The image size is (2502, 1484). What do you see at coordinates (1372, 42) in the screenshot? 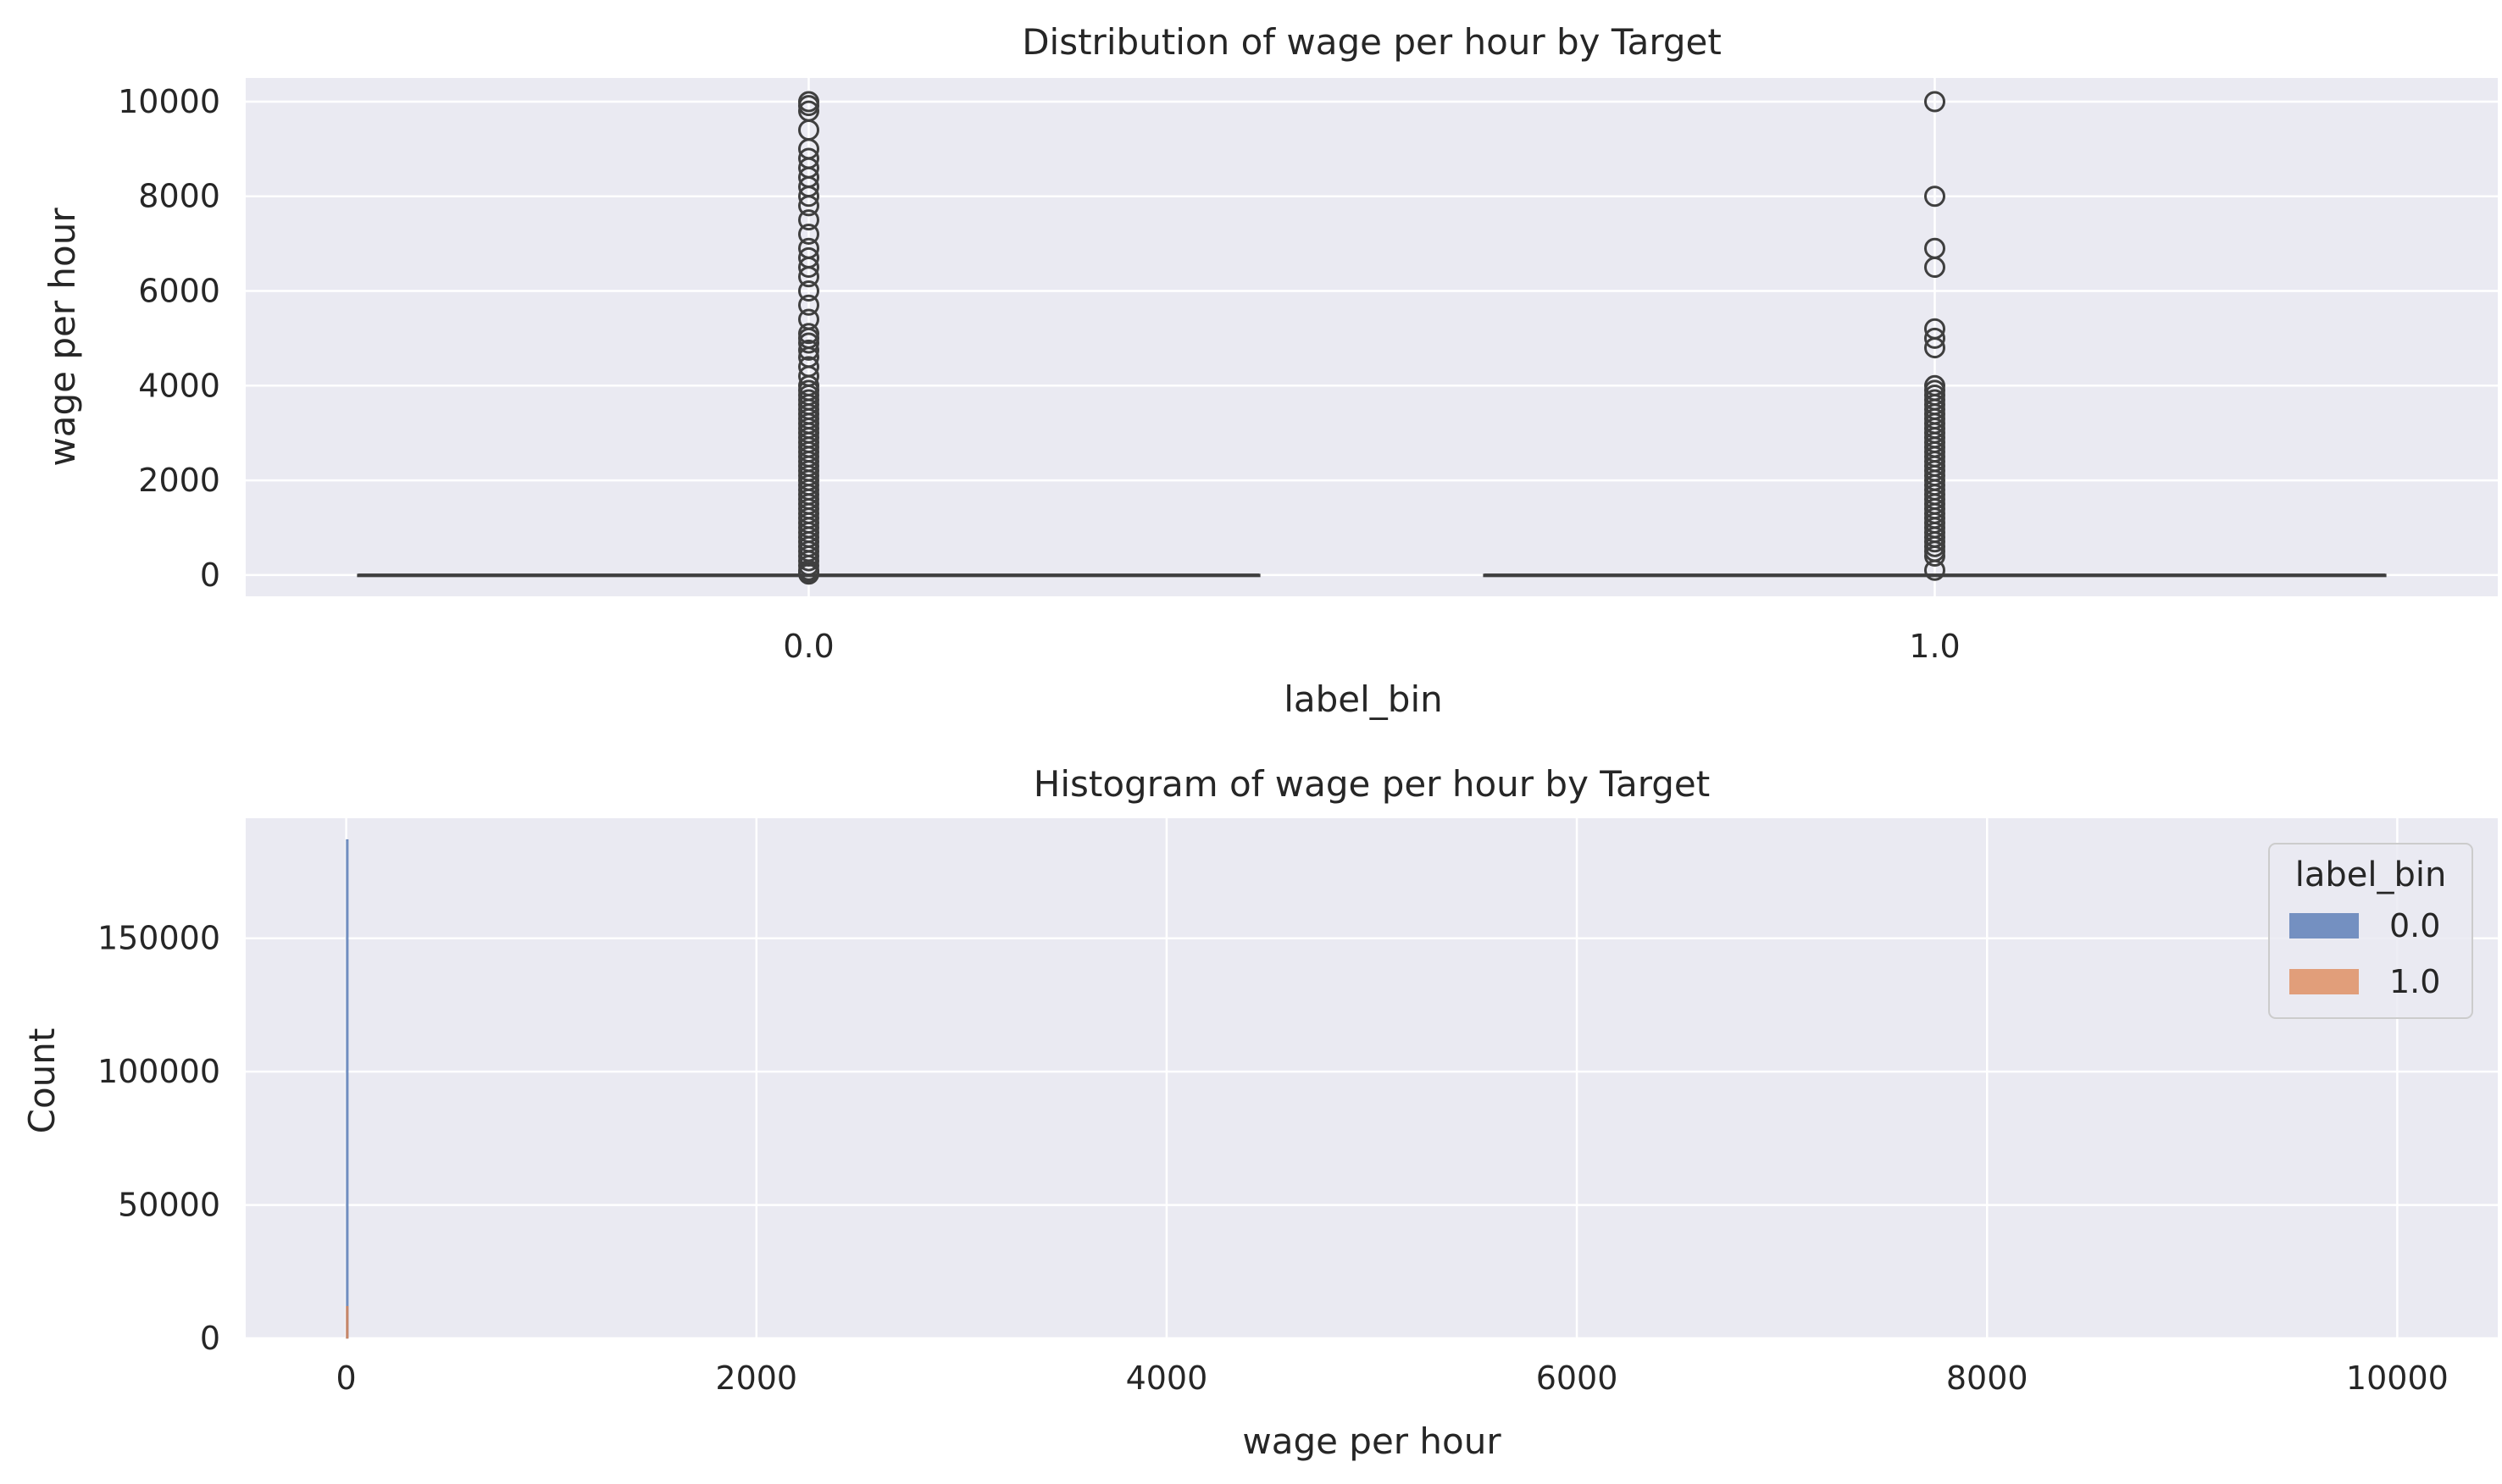
I see `boxplot-title: Distribution of wage per hour by Target` at bounding box center [1372, 42].